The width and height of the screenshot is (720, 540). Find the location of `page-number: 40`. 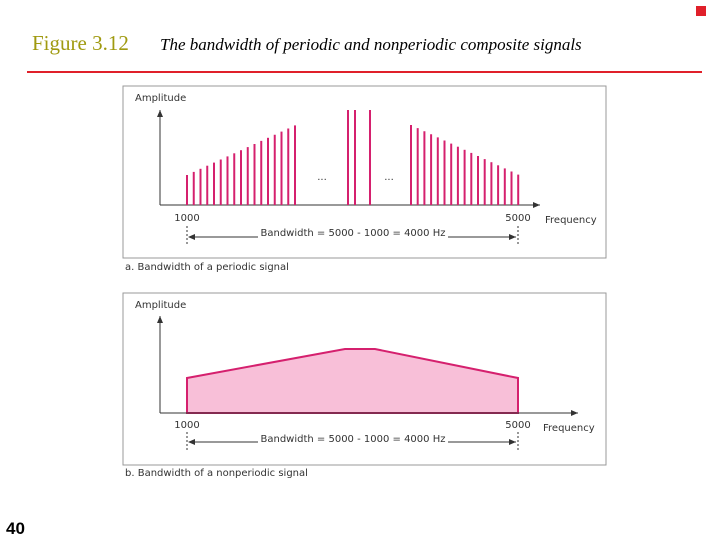

page-number: 40 is located at coordinates (15, 528).